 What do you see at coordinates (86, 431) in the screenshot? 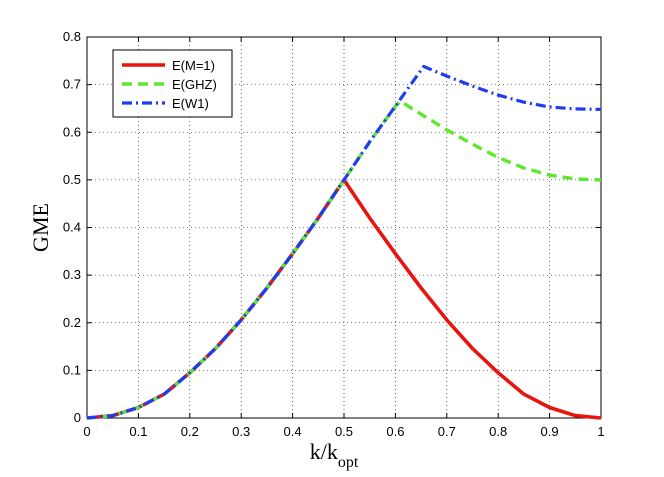
I see `x-tick-label: 0` at bounding box center [86, 431].